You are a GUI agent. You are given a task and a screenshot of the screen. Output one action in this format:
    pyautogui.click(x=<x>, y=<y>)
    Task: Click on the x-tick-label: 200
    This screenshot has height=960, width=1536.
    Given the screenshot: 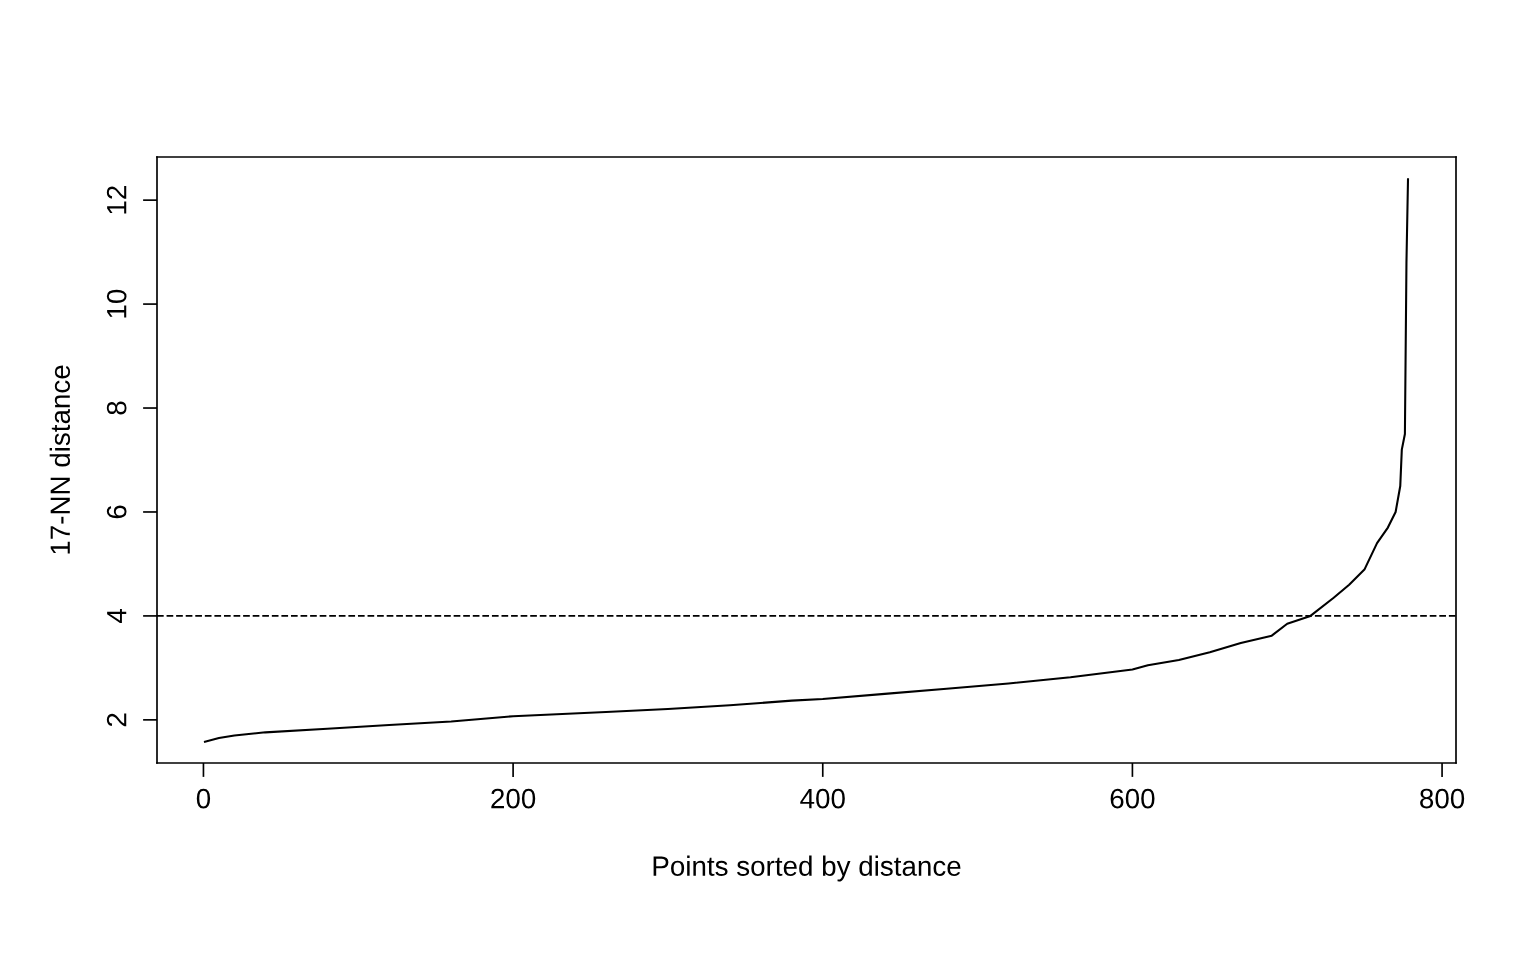 What is the action you would take?
    pyautogui.click(x=513, y=798)
    